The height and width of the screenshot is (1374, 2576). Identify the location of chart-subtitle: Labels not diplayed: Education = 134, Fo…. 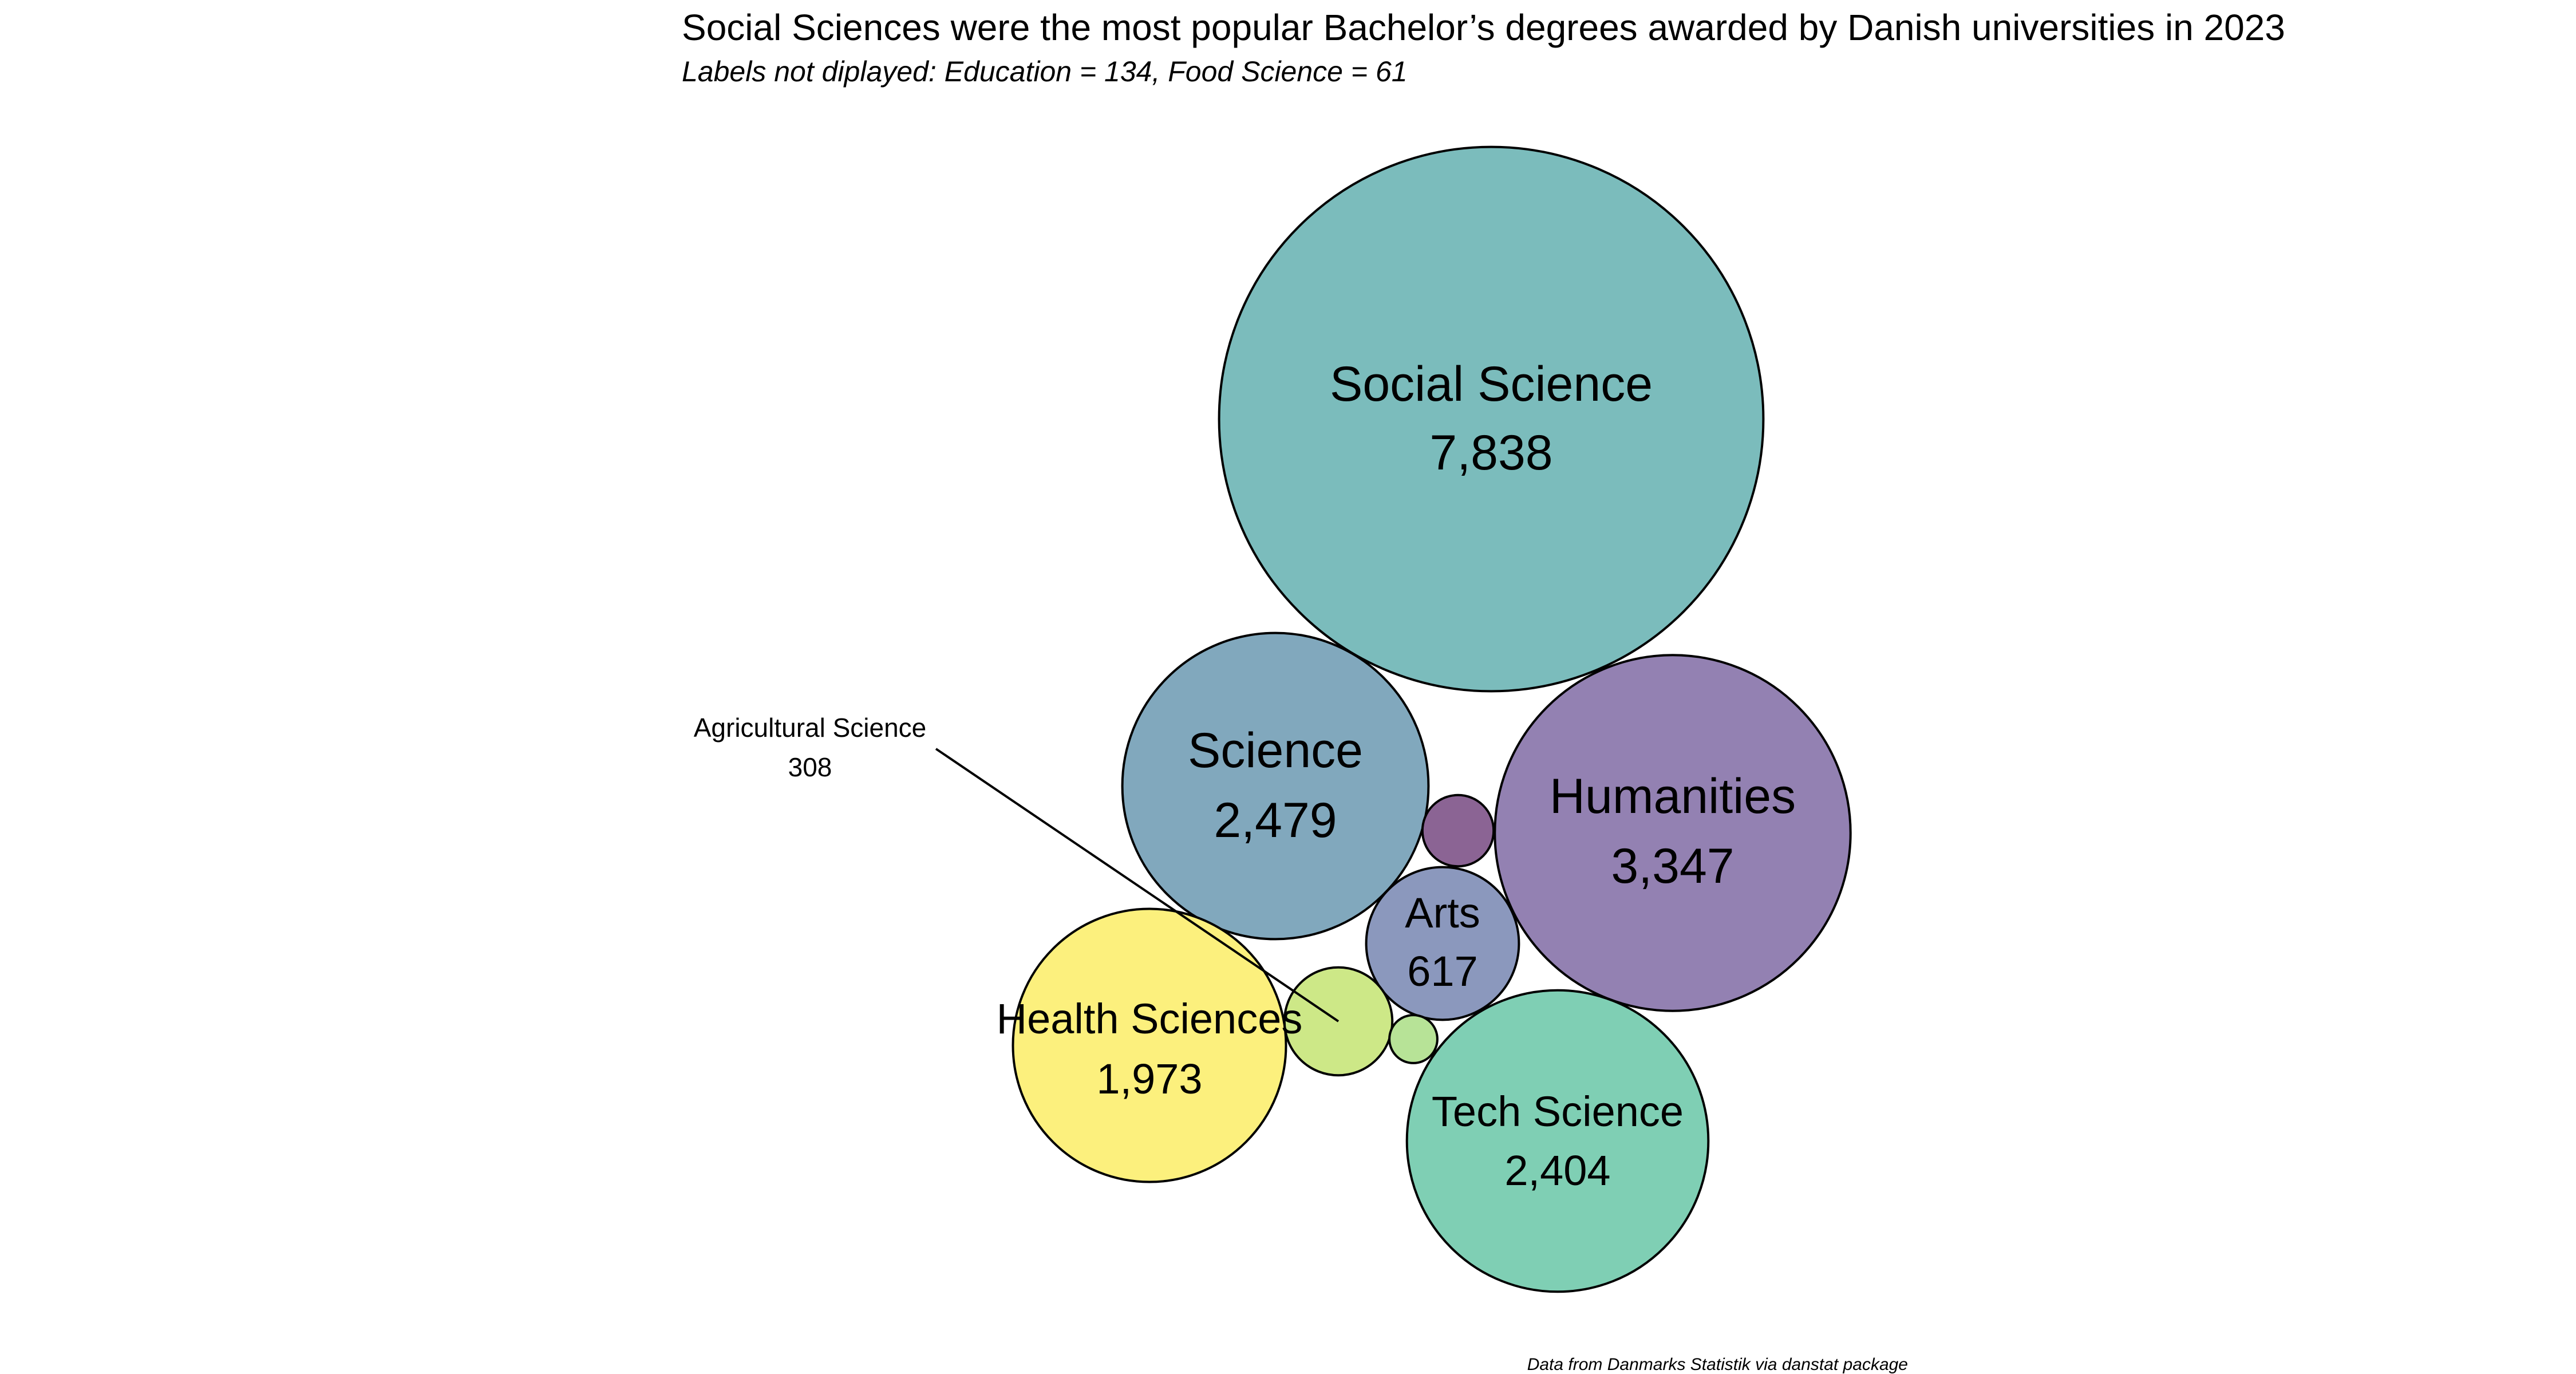
(1045, 72).